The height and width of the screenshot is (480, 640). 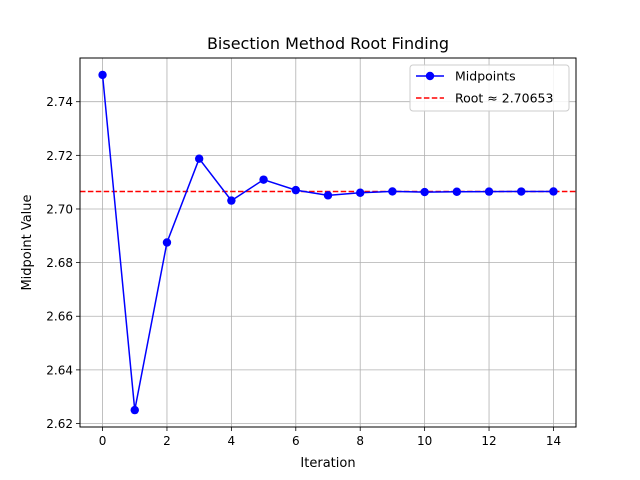 I want to click on chart-title: Bisection Method Root Finding, so click(x=328, y=43).